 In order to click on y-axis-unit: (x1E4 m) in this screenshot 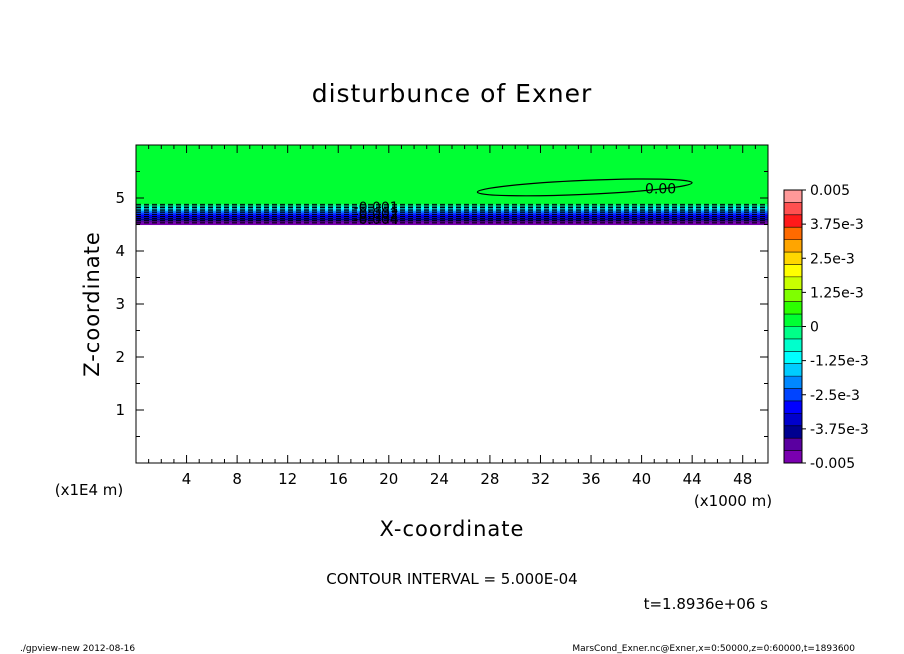, I will do `click(89, 490)`.